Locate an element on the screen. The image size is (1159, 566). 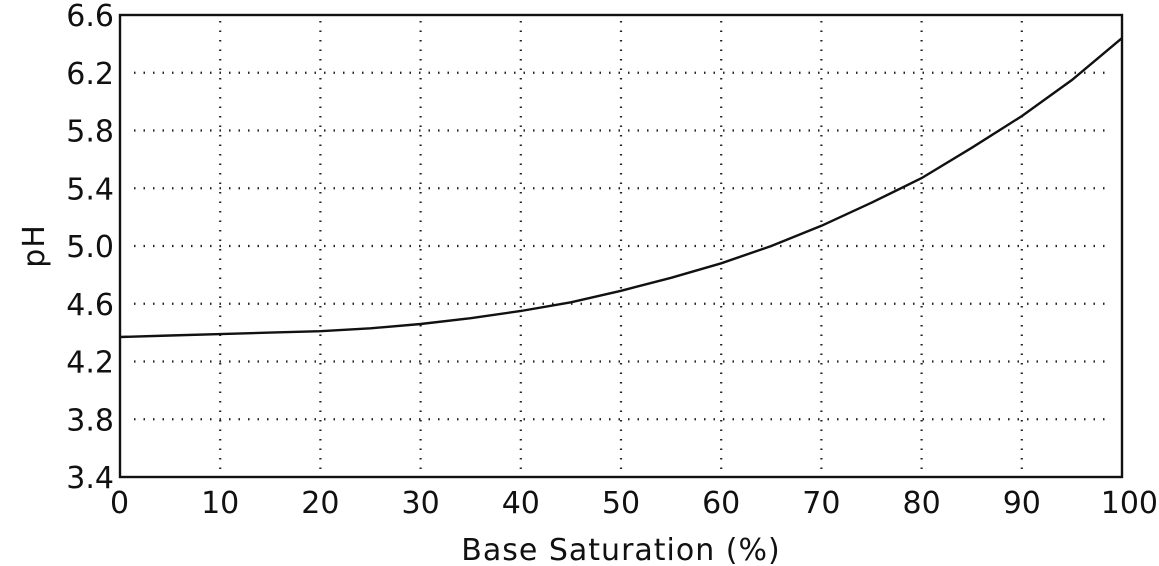
x-tick-label: 10 is located at coordinates (220, 503).